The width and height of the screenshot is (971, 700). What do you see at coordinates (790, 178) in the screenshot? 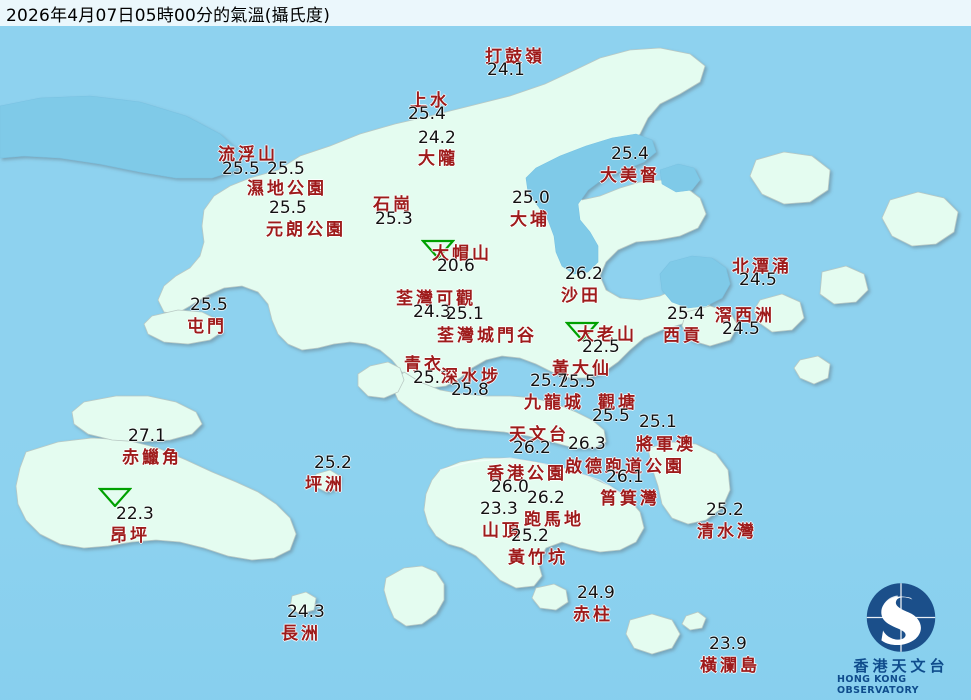
I see `land-tap-mun` at bounding box center [790, 178].